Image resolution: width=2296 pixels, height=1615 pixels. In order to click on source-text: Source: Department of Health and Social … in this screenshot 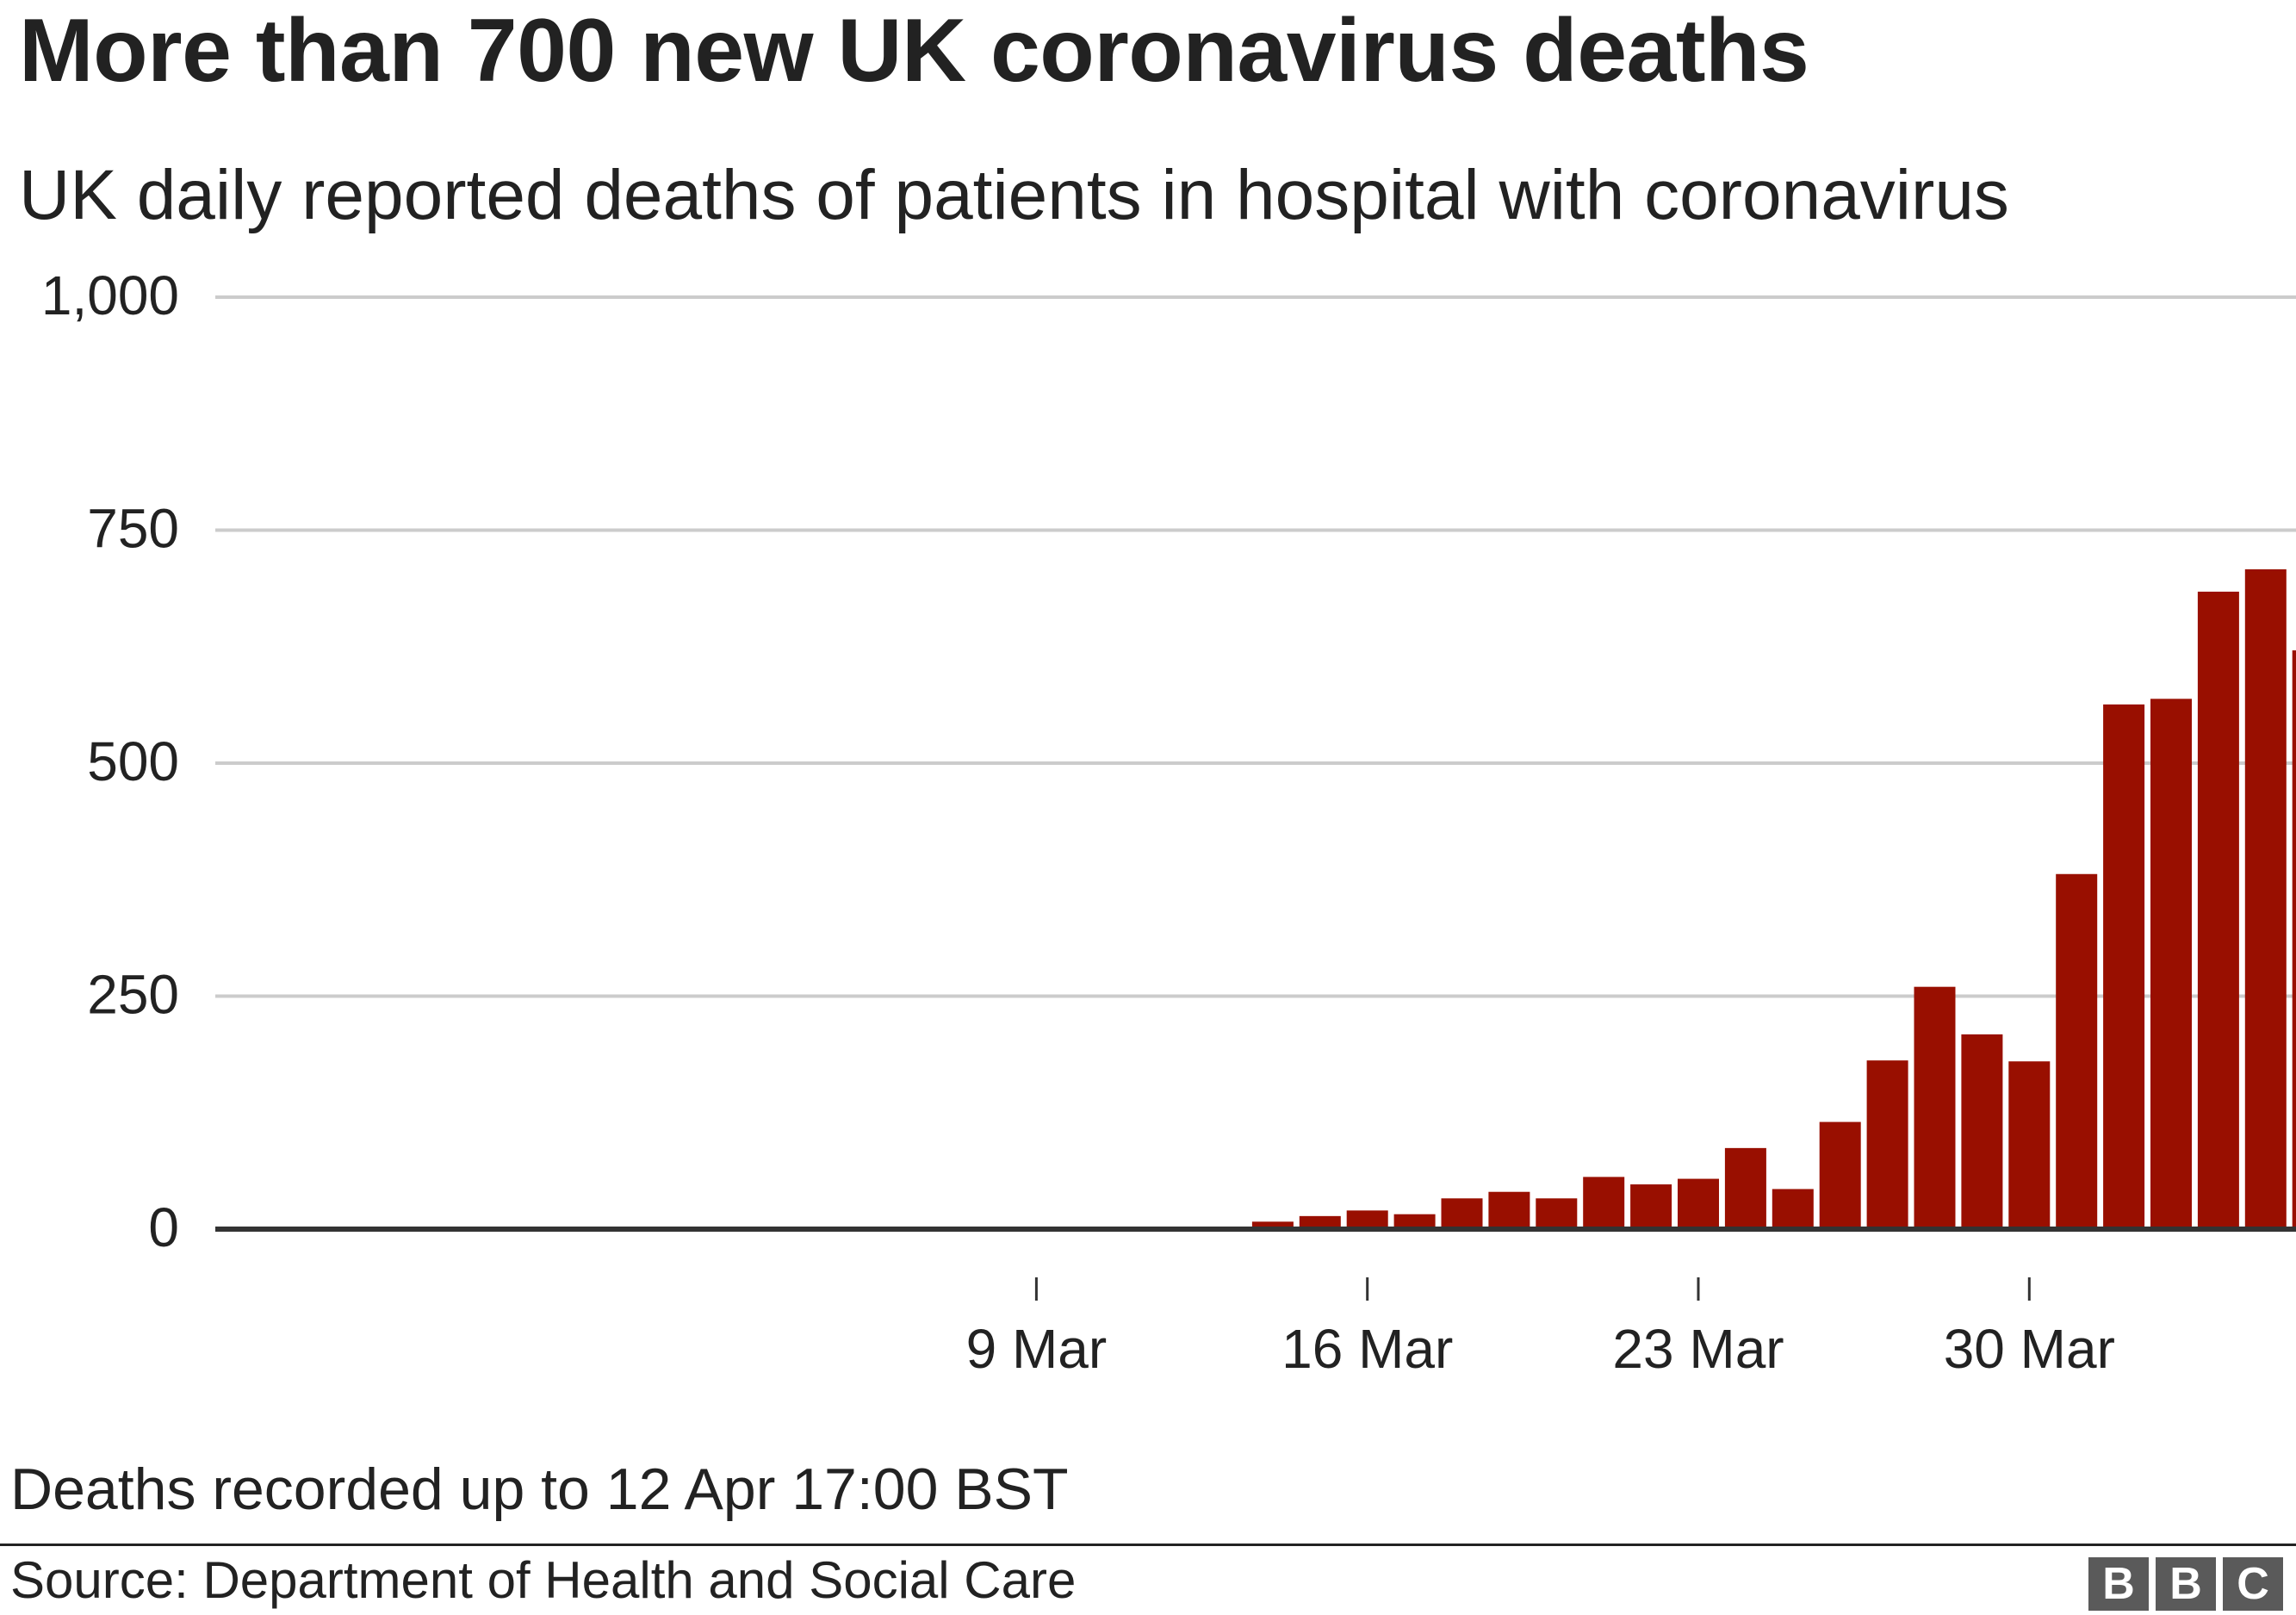, I will do `click(543, 1580)`.